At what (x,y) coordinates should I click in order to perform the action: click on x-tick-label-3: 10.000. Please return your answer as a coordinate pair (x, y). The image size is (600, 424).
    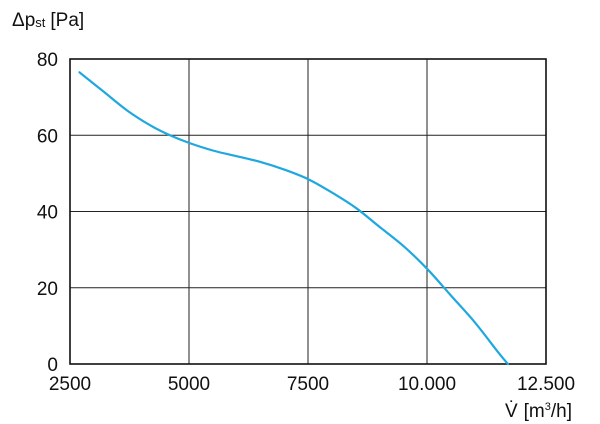
    Looking at the image, I should click on (427, 384).